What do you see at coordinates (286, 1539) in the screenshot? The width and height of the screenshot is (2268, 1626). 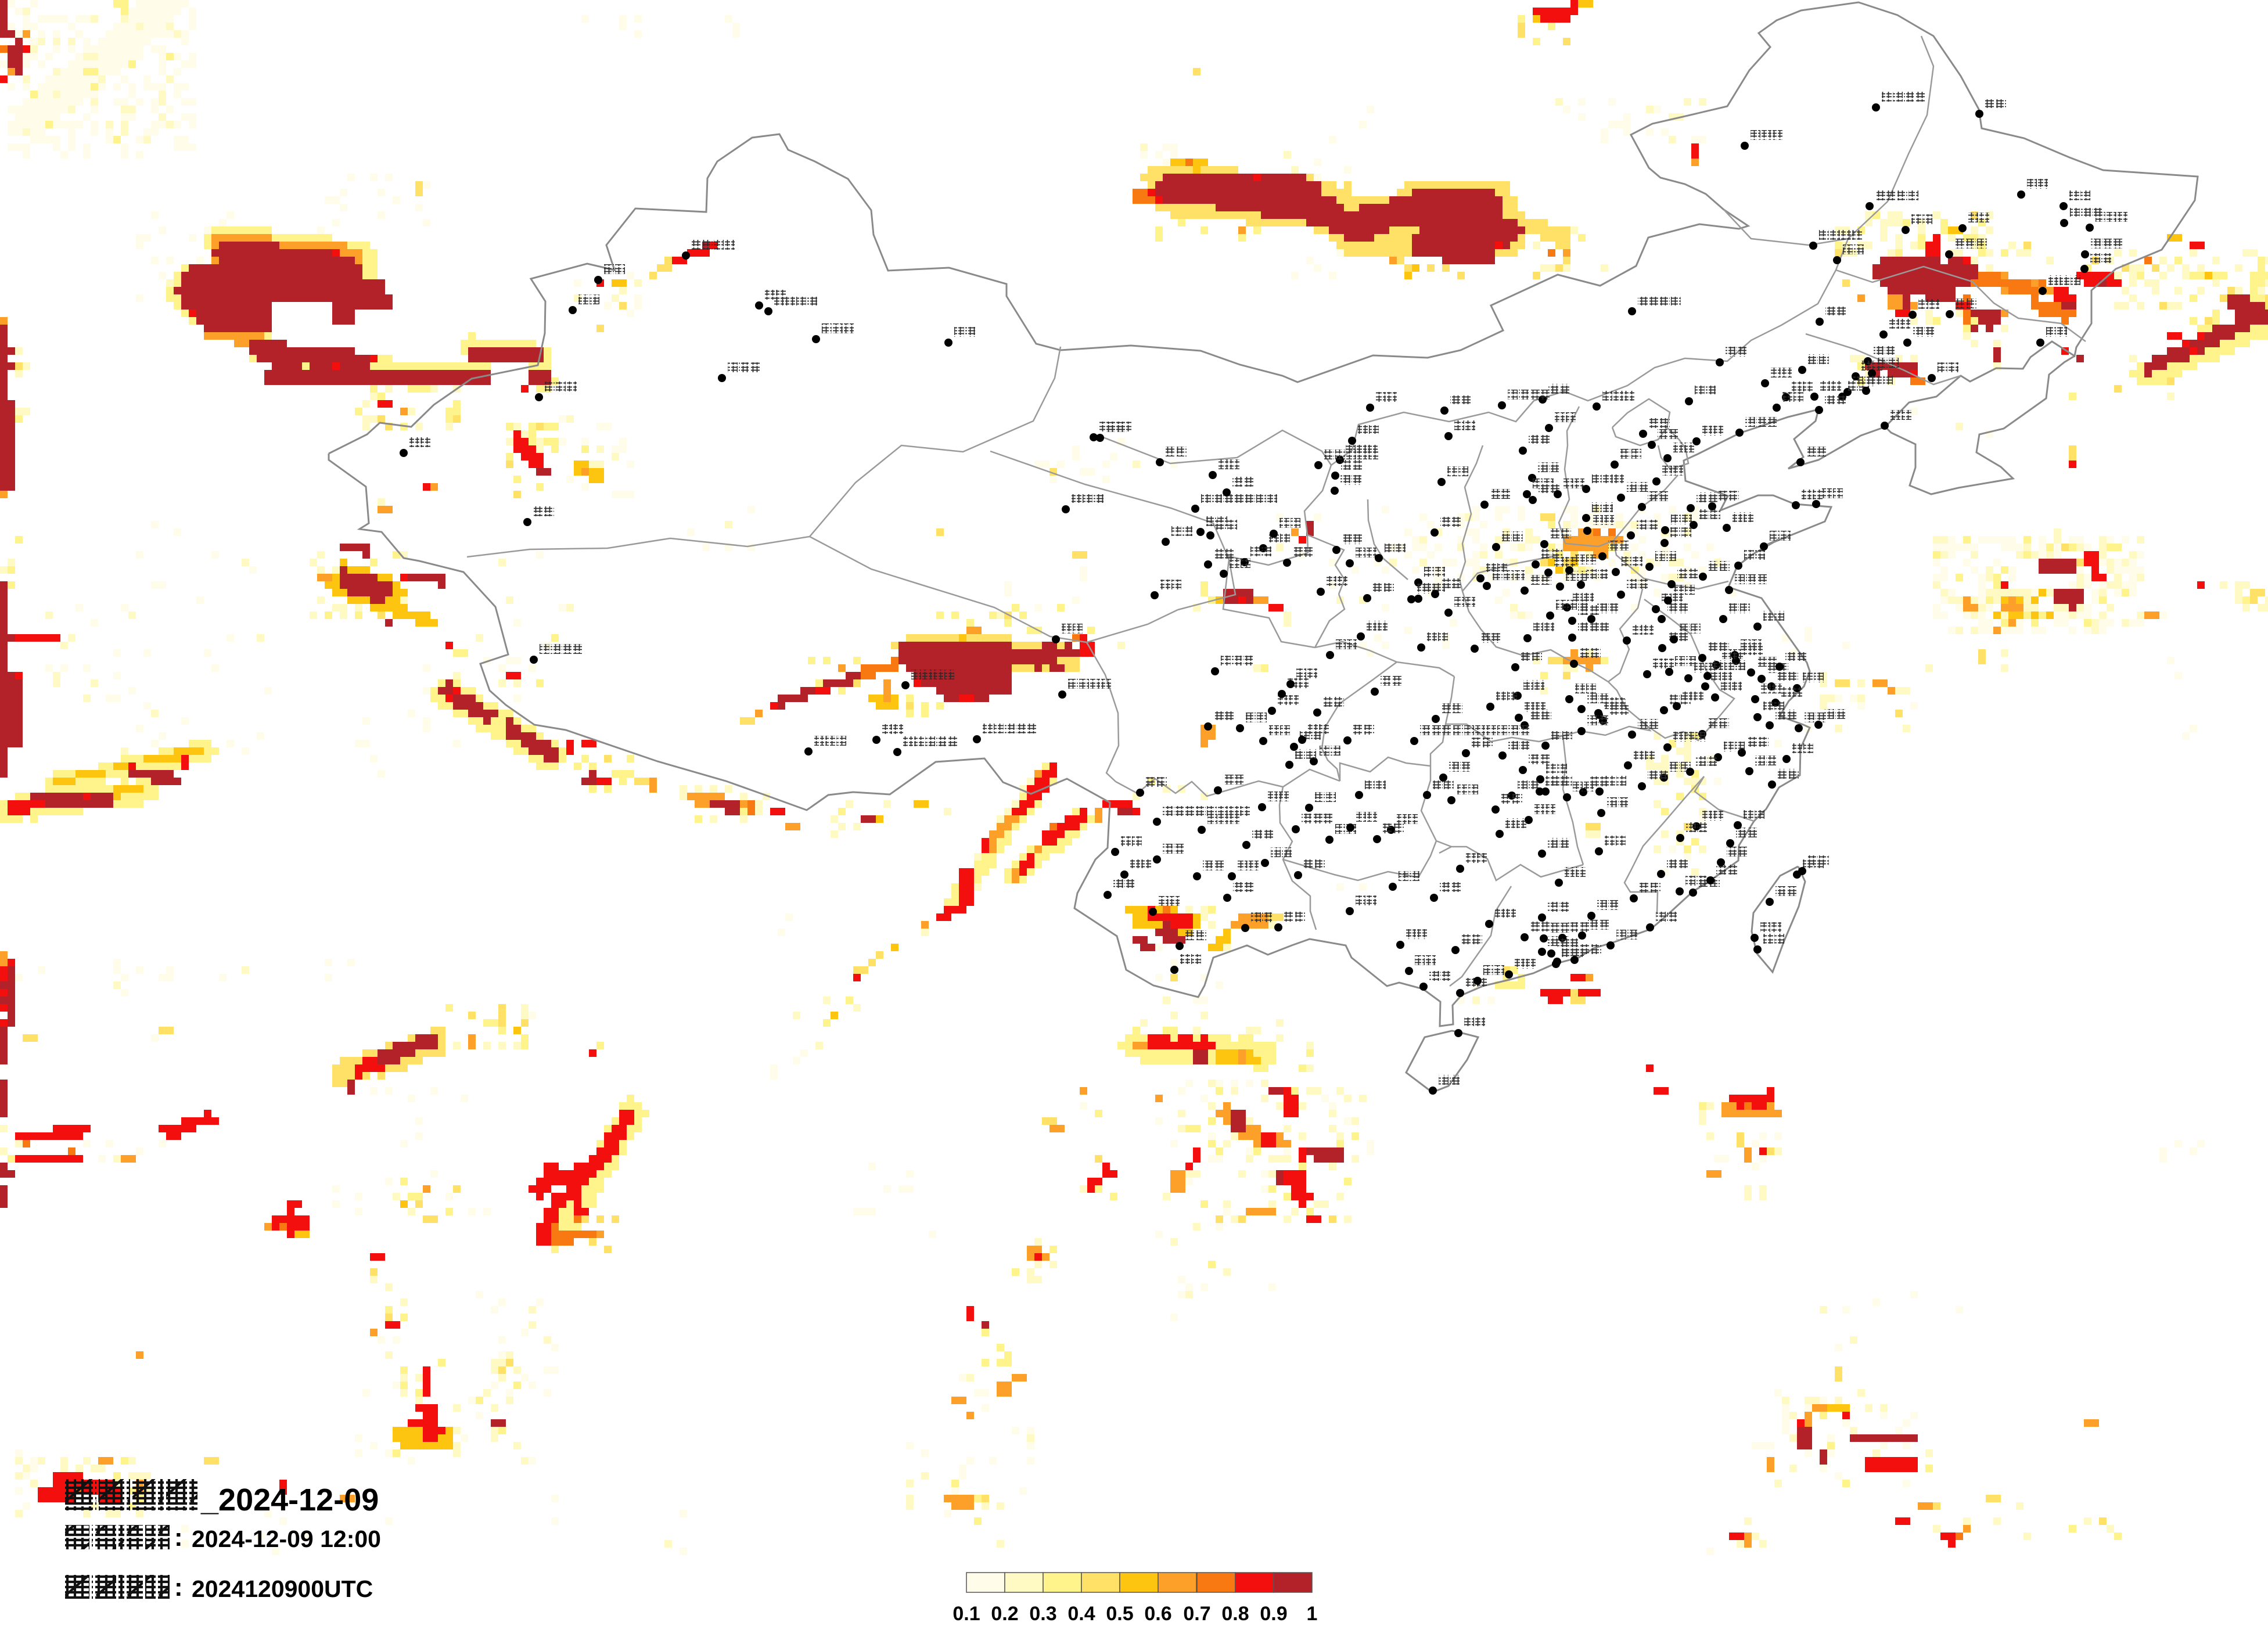 I see `svg-text: 2024-12-09 12:00` at bounding box center [286, 1539].